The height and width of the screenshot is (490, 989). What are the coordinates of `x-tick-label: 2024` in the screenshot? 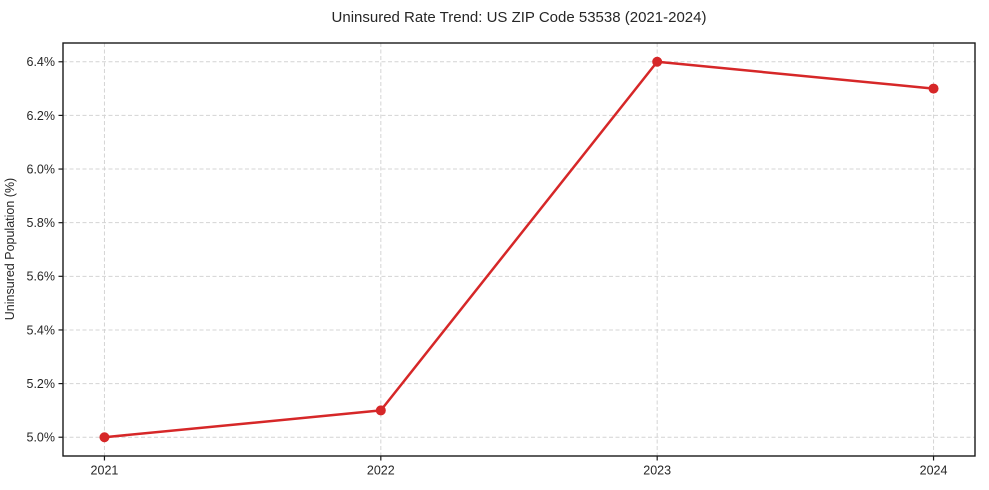 It's located at (934, 471).